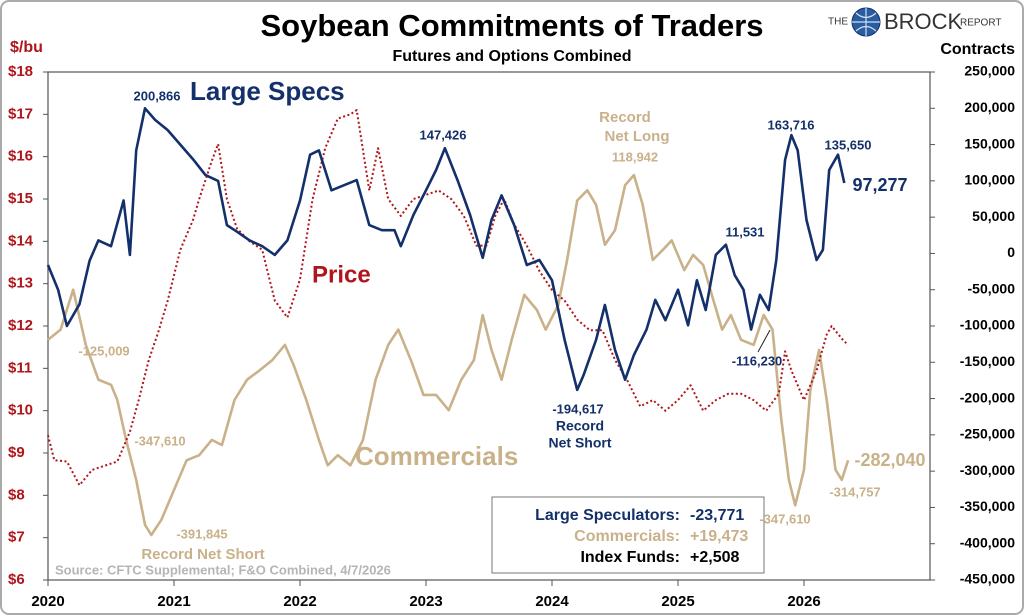 The image size is (1024, 615). Describe the element at coordinates (425, 601) in the screenshot. I see `x-tick-label: 2023` at that location.